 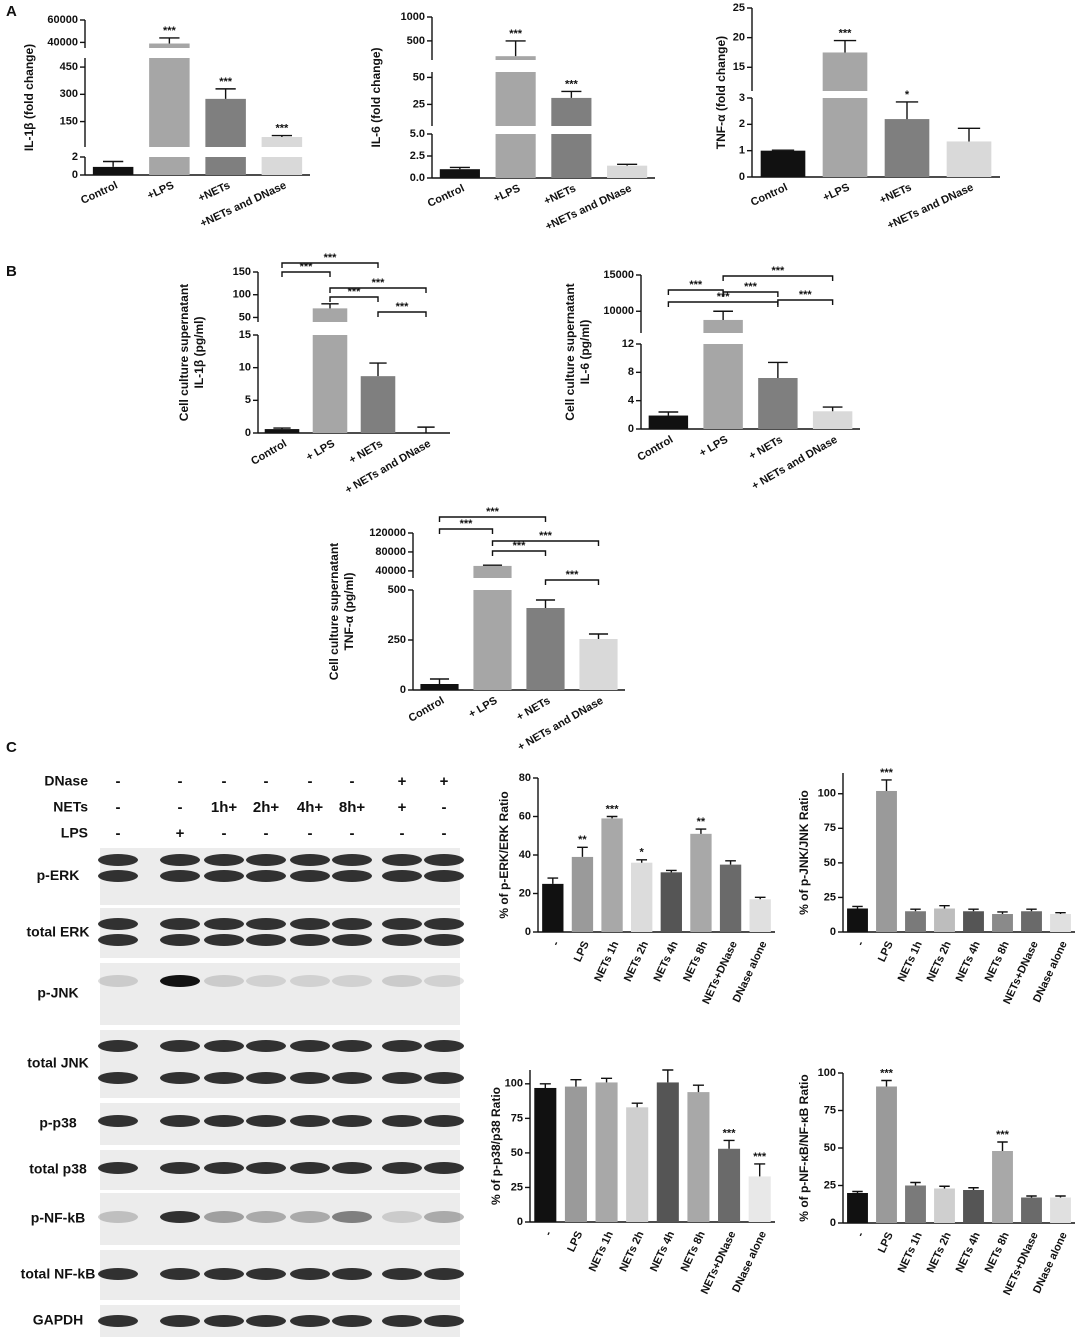 What do you see at coordinates (199, 353) in the screenshot?
I see `y-axis-label: IL-1β (pg/ml)` at bounding box center [199, 353].